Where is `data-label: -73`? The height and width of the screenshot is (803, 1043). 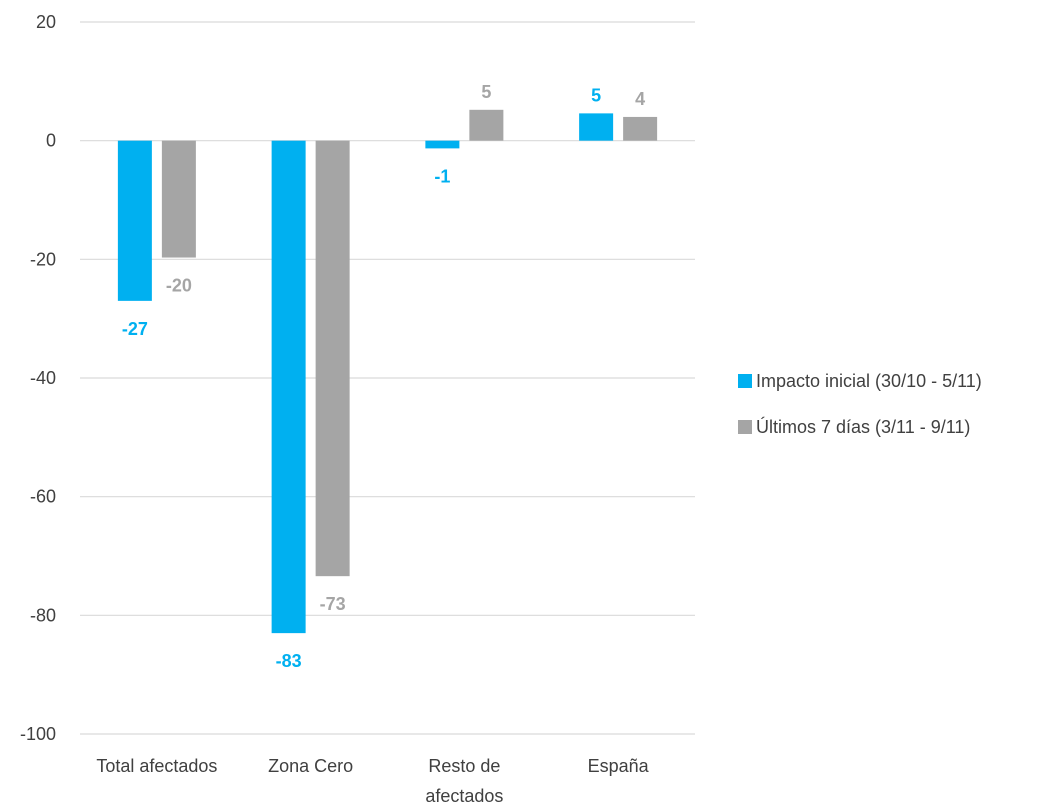 data-label: -73 is located at coordinates (333, 604).